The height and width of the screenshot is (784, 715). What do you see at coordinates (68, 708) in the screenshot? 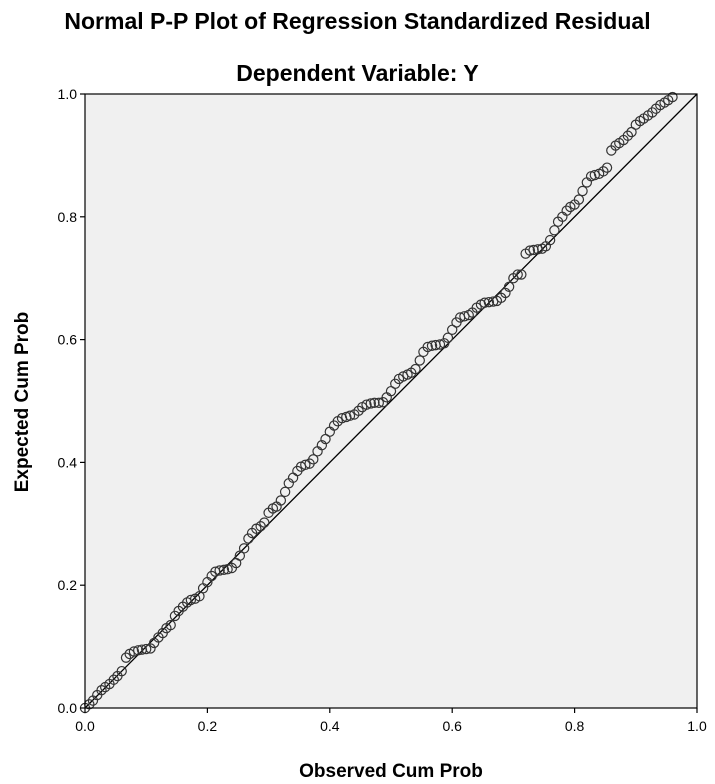
I see `y-tick-label: 0.0` at bounding box center [68, 708].